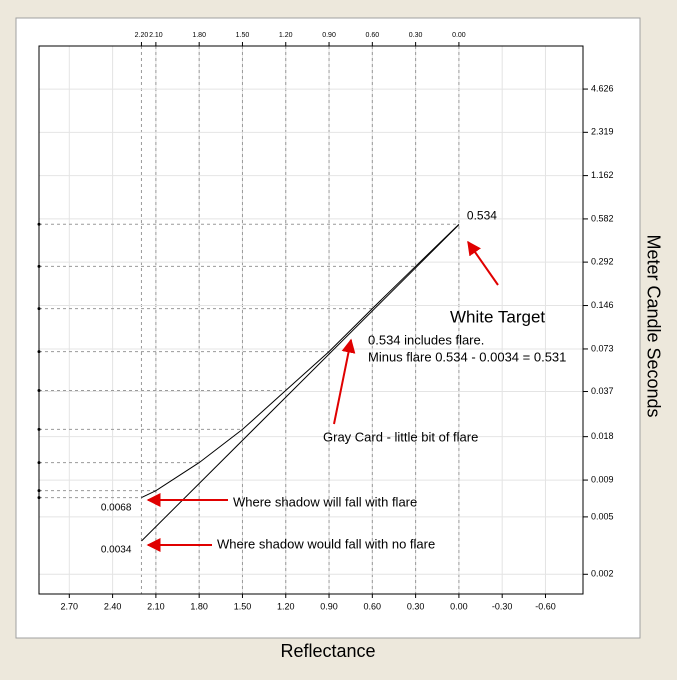  Describe the element at coordinates (602, 516) in the screenshot. I see `y-tick-label: 0.005` at that location.